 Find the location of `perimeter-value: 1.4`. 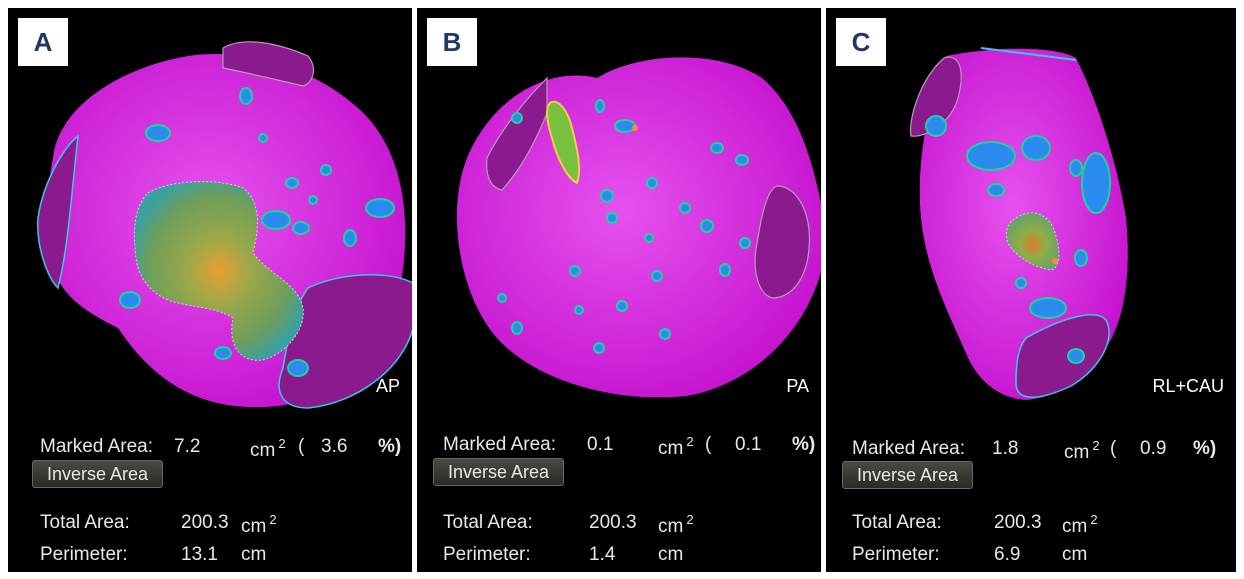

perimeter-value: 1.4 is located at coordinates (602, 554).